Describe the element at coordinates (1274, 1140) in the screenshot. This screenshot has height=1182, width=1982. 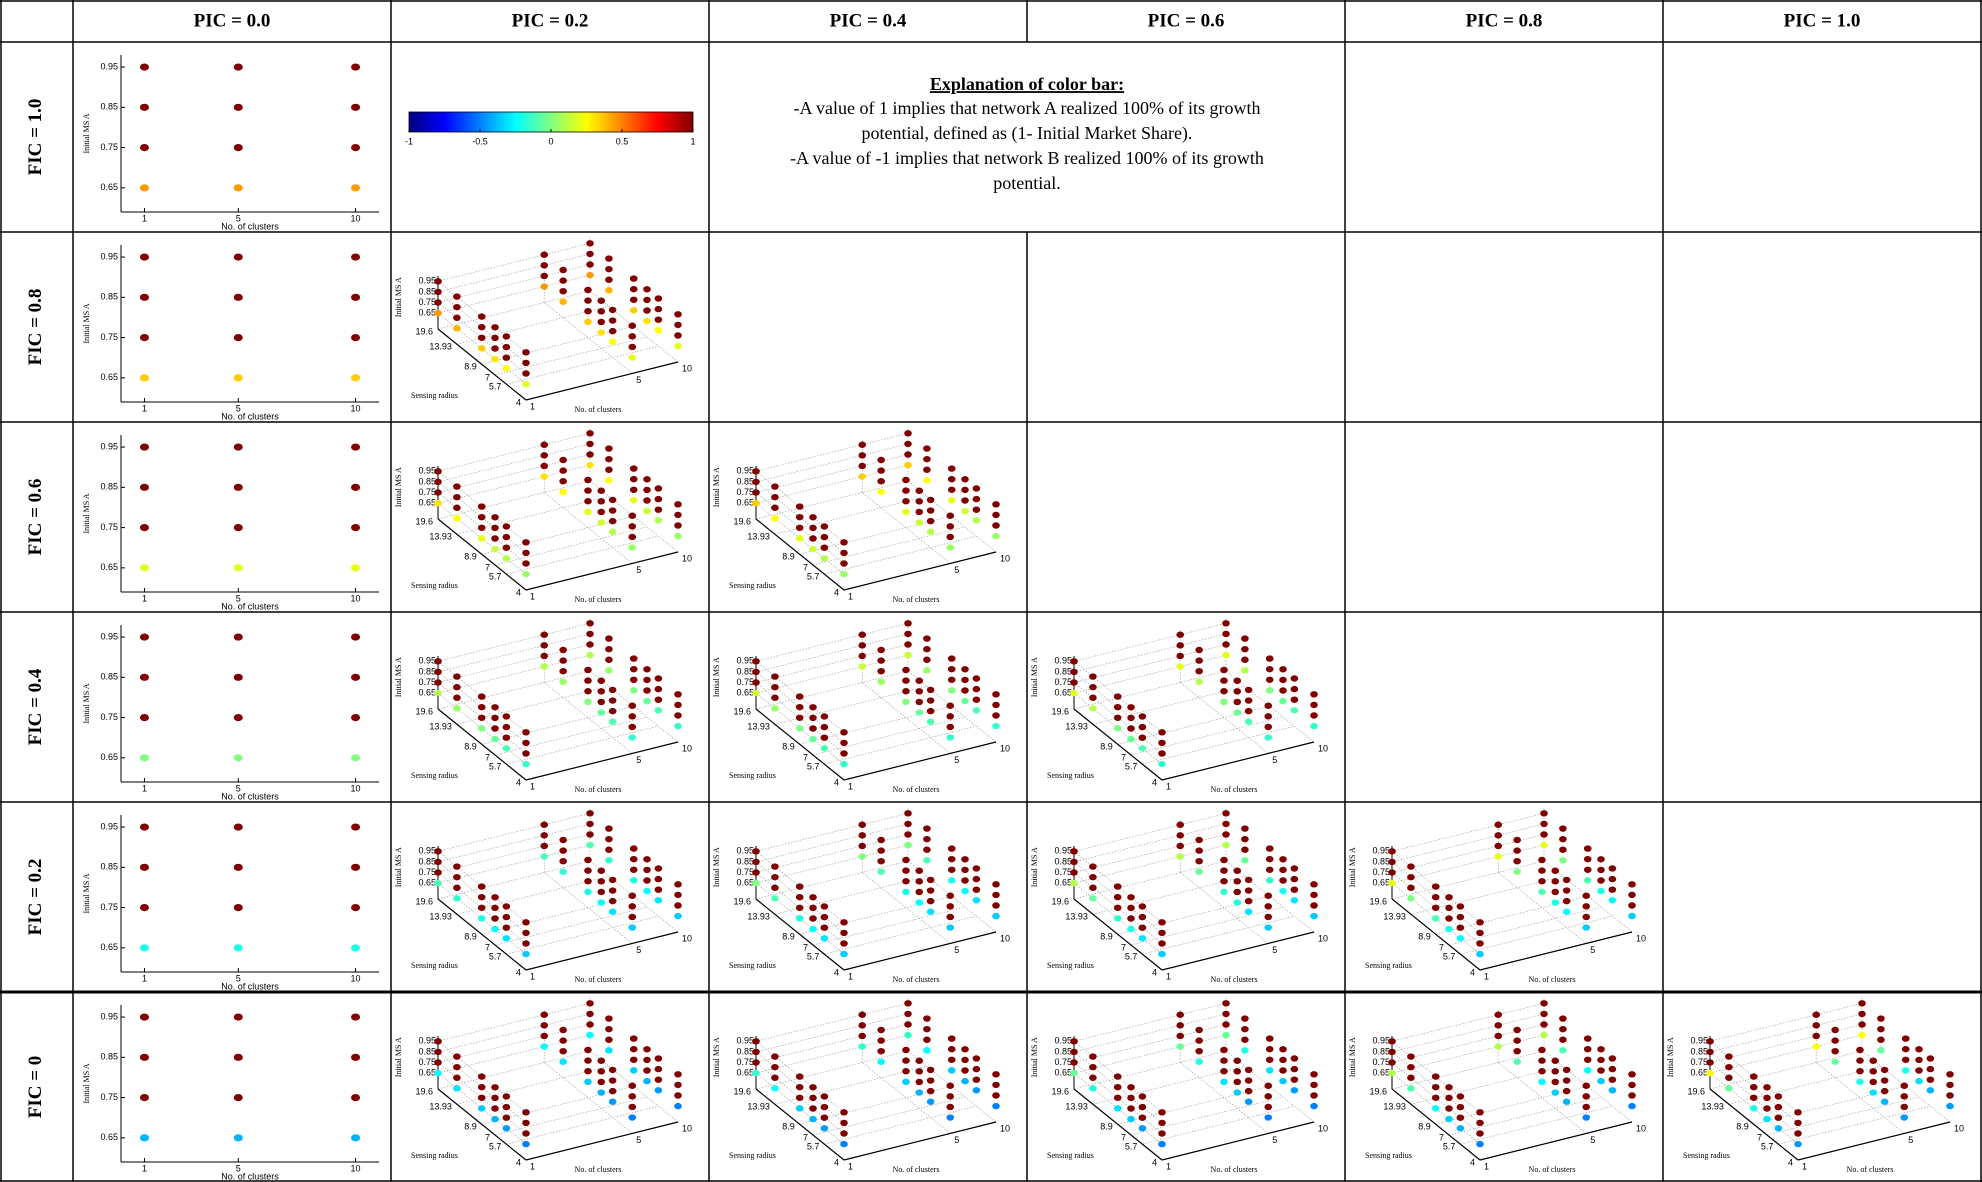
I see `x-tick-label: 5` at that location.